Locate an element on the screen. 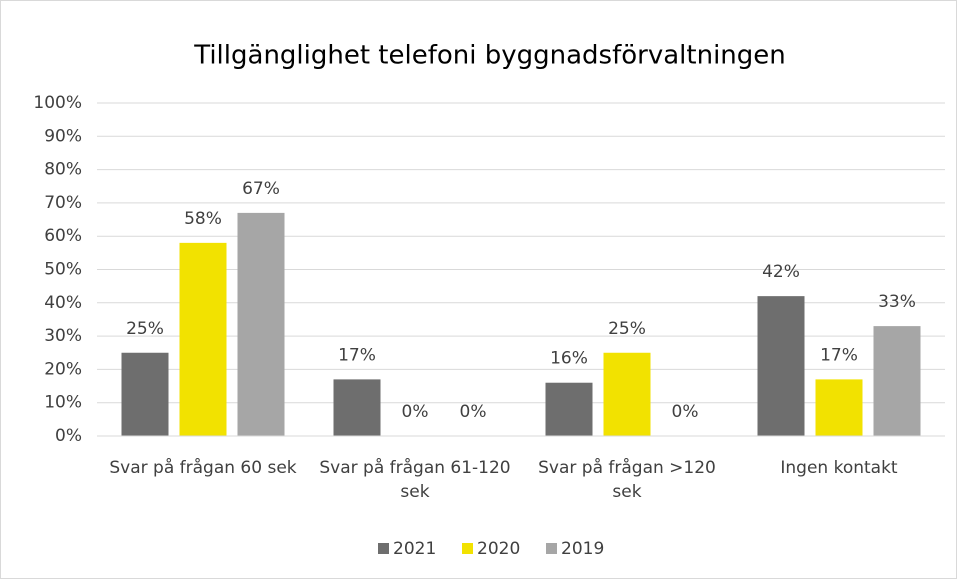  x-tick-label: Svar på frågan >120 sek is located at coordinates (627, 480).